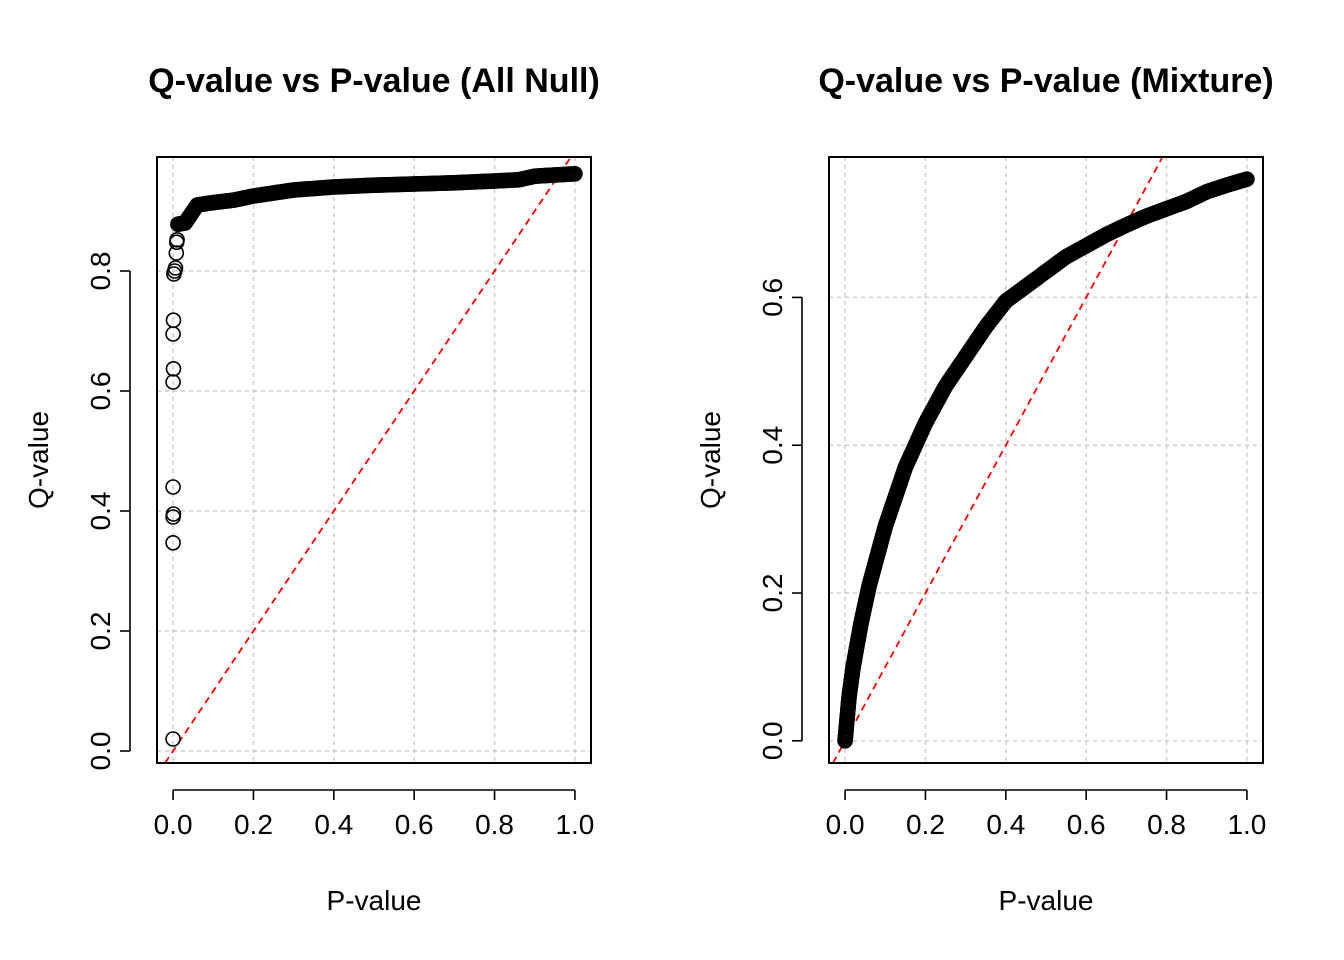 Image resolution: width=1344 pixels, height=960 pixels. What do you see at coordinates (1045, 81) in the screenshot?
I see `chart-title: Q-value vs P-value (Mixture)` at bounding box center [1045, 81].